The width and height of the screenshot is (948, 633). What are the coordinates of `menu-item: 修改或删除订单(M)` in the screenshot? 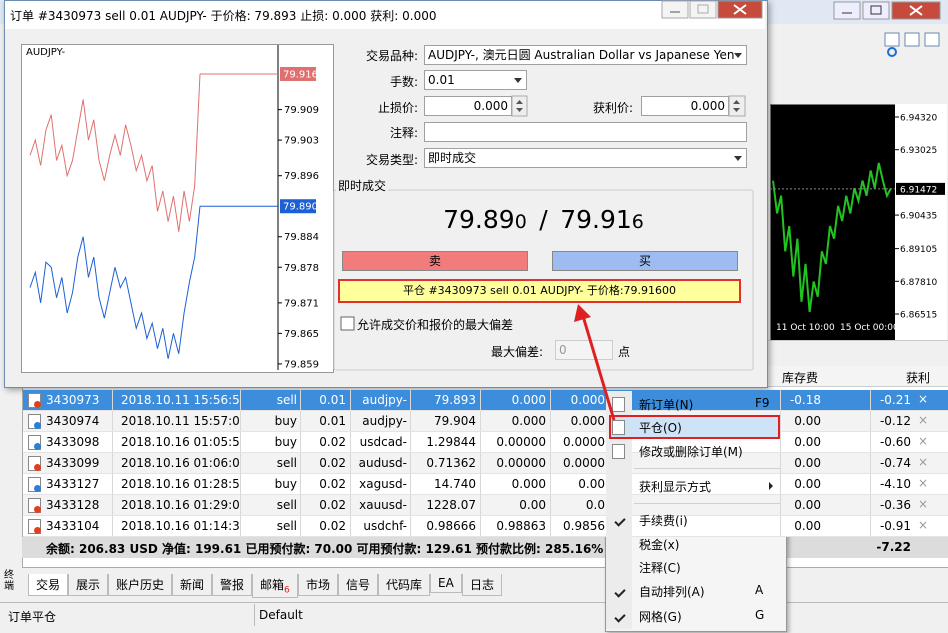 It's located at (691, 452).